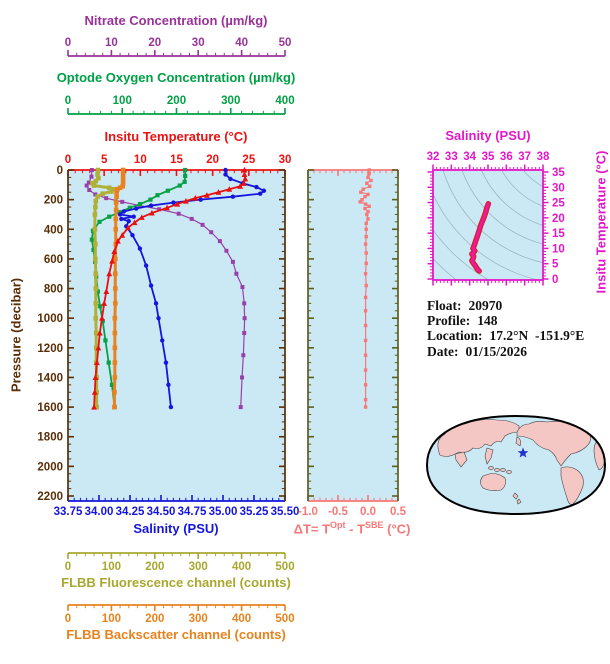 The height and width of the screenshot is (664, 610). Describe the element at coordinates (506, 157) in the screenshot. I see `svg-text: 36` at that location.